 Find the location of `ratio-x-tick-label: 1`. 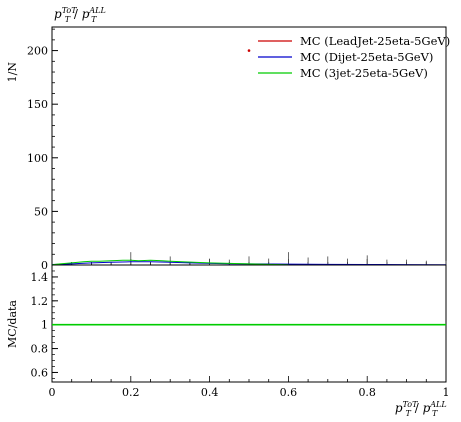

ratio-x-tick-label: 1 is located at coordinates (446, 392).